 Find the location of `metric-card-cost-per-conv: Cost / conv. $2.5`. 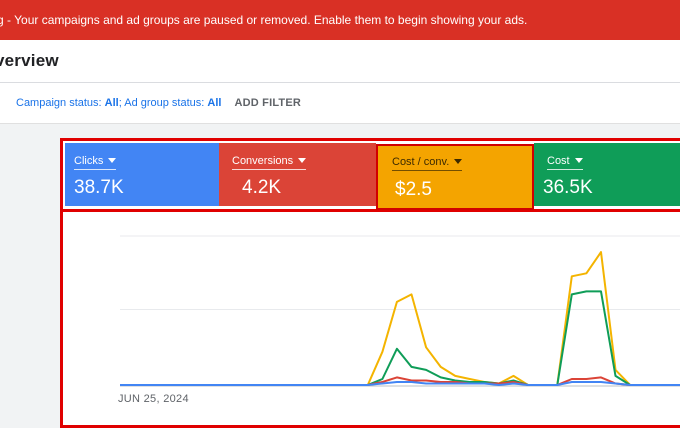

metric-card-cost-per-conv: Cost / conv. $2.5 is located at coordinates (455, 177).